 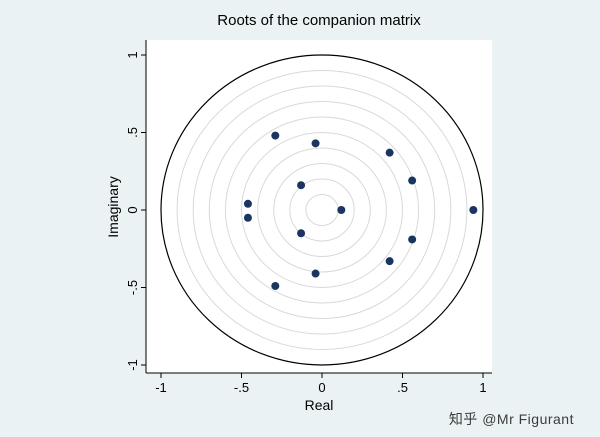 I want to click on x-tick-label: -1, so click(x=161, y=387).